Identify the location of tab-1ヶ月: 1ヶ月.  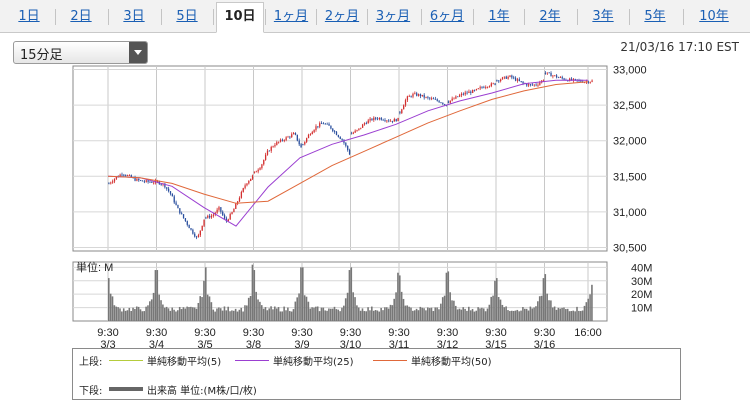
(291, 16).